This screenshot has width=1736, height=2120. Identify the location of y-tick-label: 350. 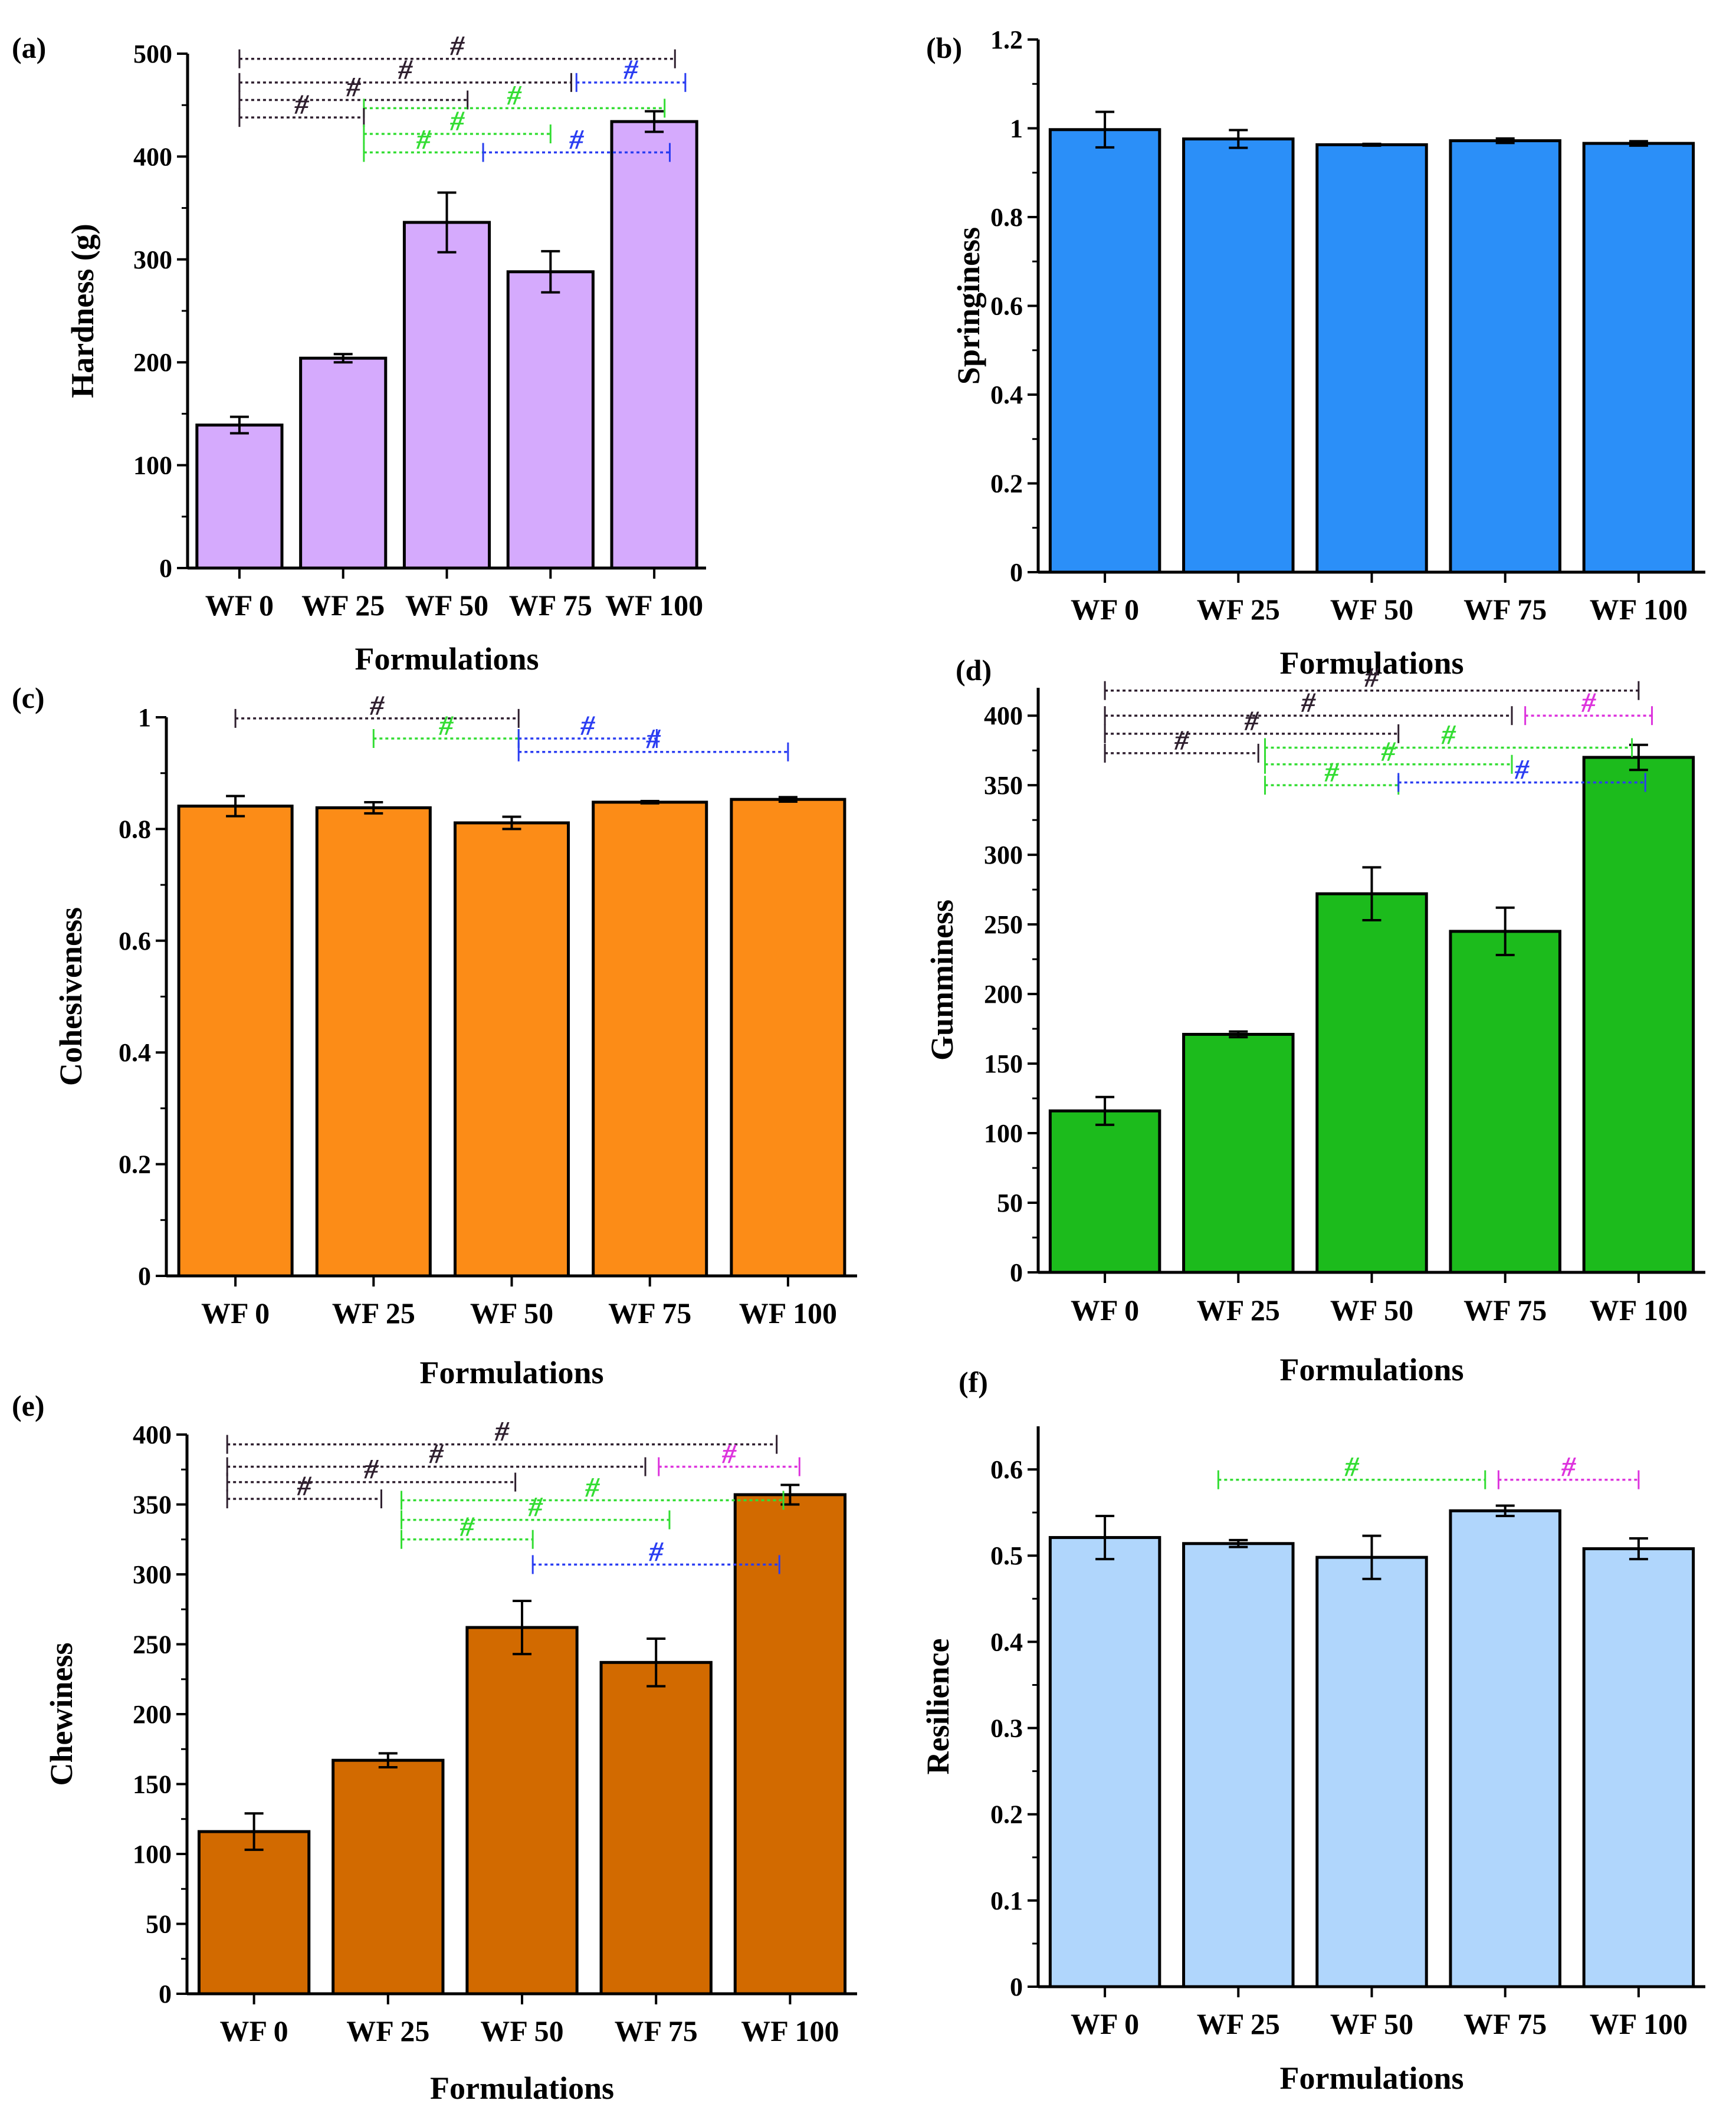
(152, 1505).